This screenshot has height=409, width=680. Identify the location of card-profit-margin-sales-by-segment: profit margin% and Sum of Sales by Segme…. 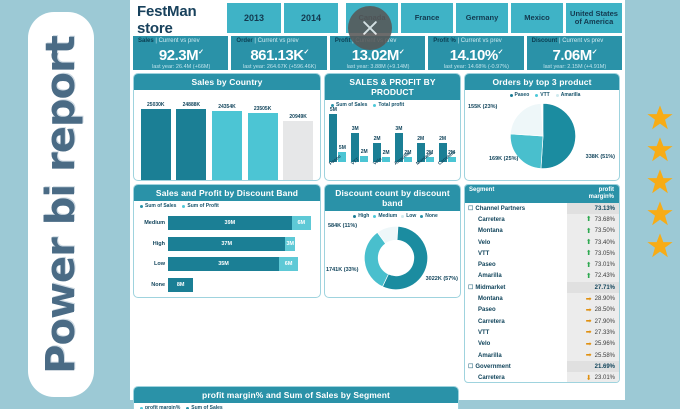
(296, 397).